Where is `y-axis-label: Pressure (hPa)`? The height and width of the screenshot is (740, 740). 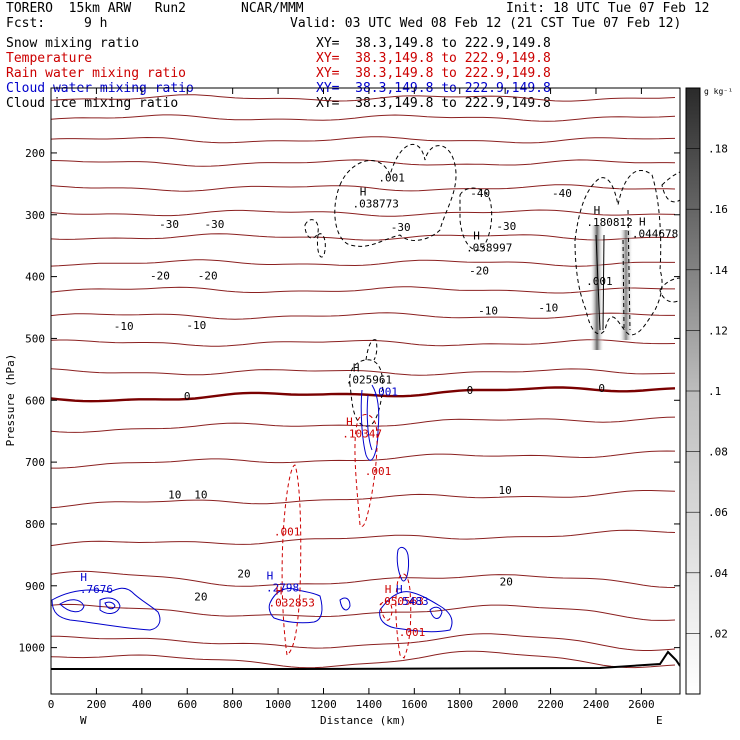
y-axis-label: Pressure (hPa) is located at coordinates (10, 400).